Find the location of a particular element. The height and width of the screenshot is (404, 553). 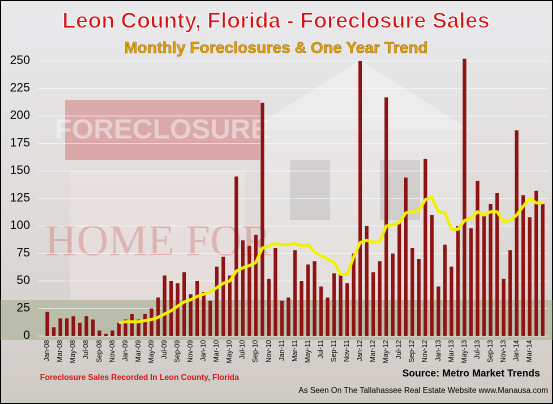

x-tick-label: Mar-13 is located at coordinates (451, 351).